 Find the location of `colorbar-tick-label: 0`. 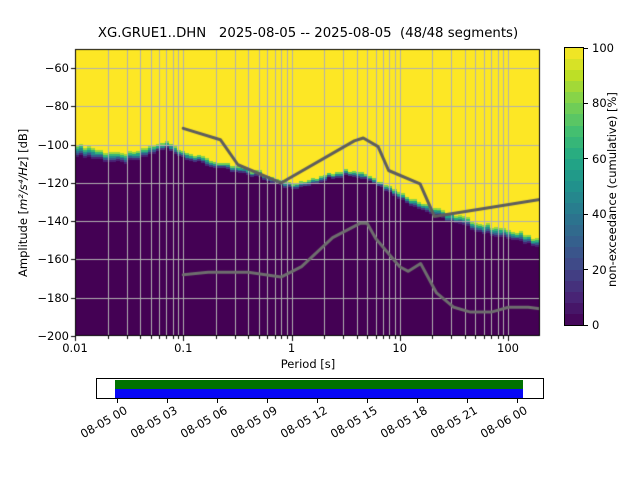

colorbar-tick-label: 0 is located at coordinates (596, 325).